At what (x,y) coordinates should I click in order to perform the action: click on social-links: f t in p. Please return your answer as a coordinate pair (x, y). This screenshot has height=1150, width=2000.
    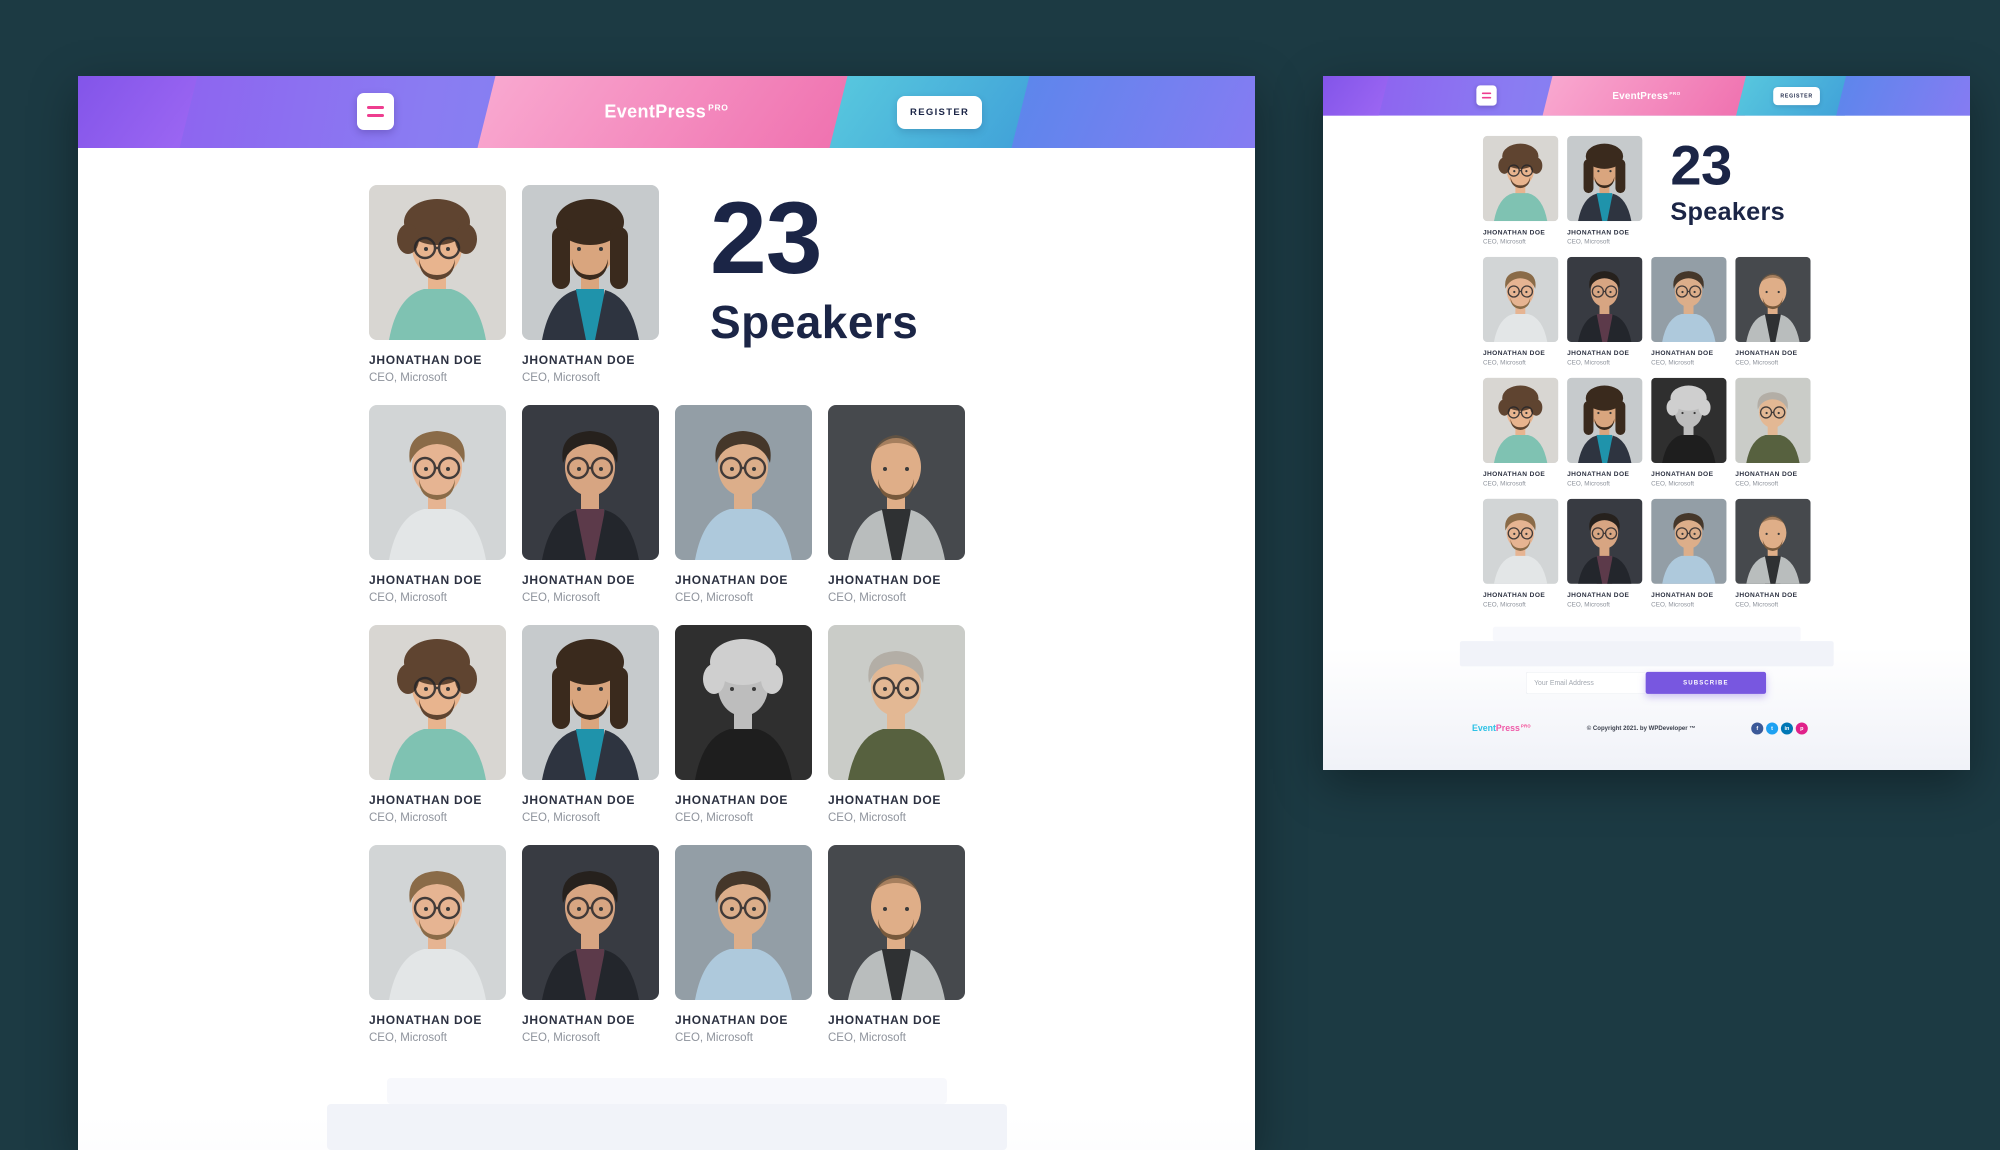
    Looking at the image, I should click on (1779, 728).